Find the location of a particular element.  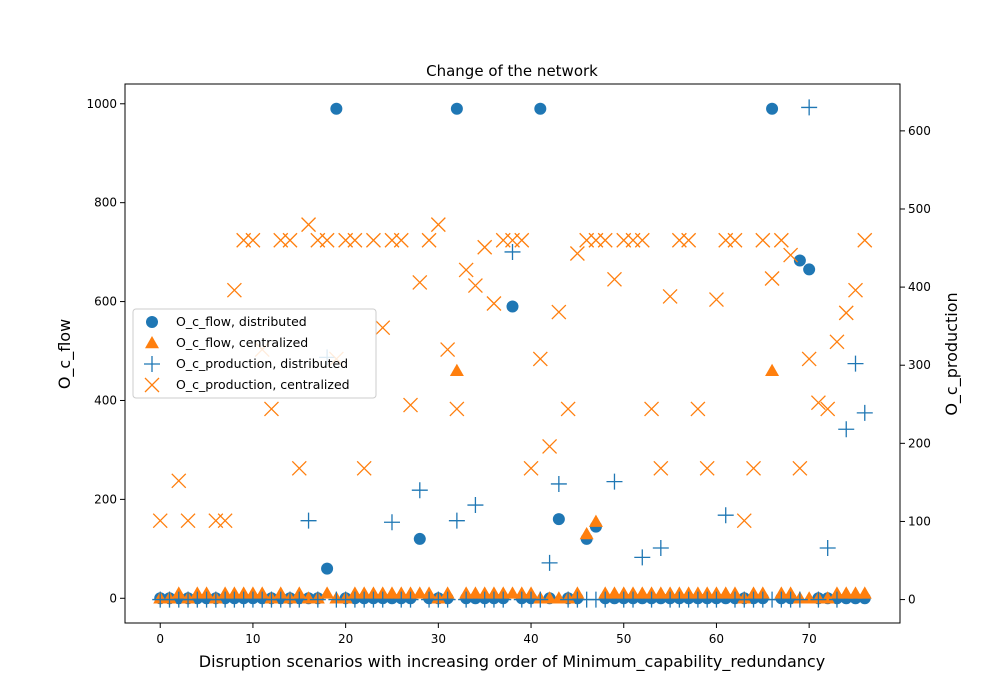

y-left-tick-label: 800 is located at coordinates (105, 203).